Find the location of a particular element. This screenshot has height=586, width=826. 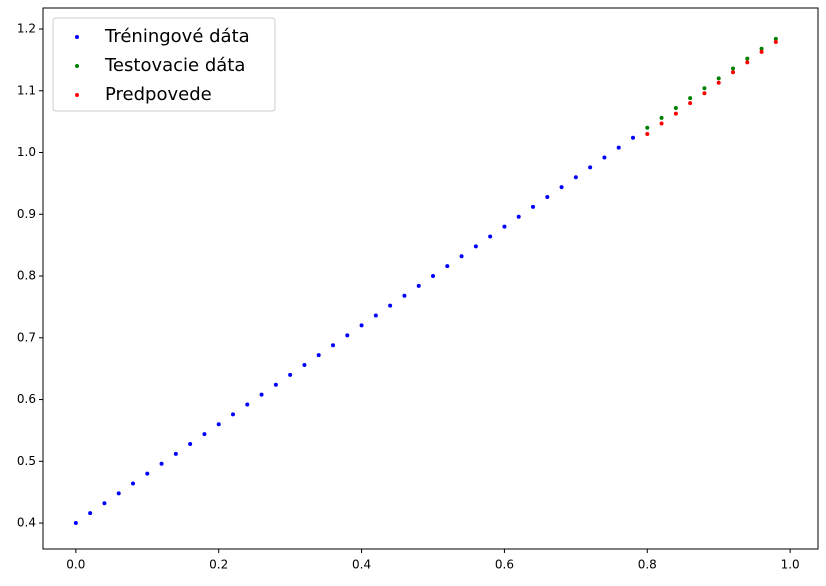

x-tick-label: 1.0 is located at coordinates (790, 565).